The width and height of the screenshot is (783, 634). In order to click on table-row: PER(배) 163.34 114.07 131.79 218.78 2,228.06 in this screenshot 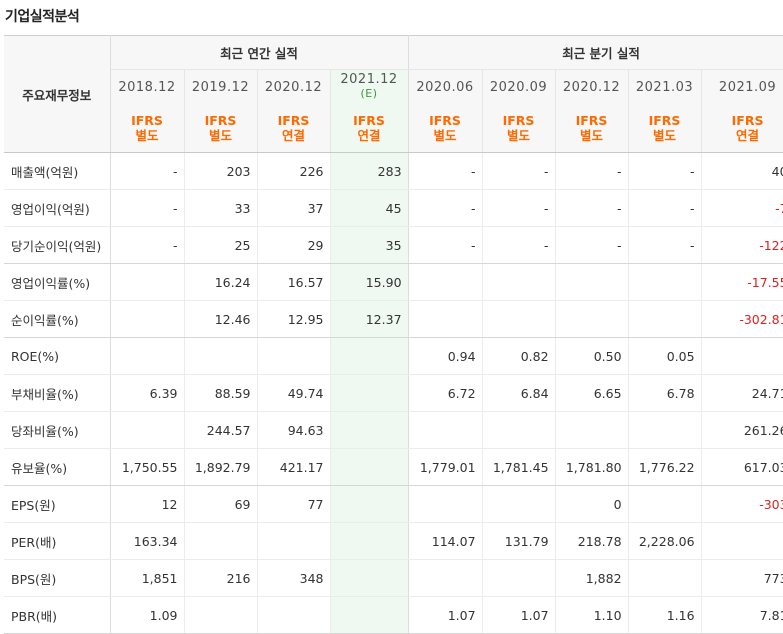, I will do `click(393, 541)`.